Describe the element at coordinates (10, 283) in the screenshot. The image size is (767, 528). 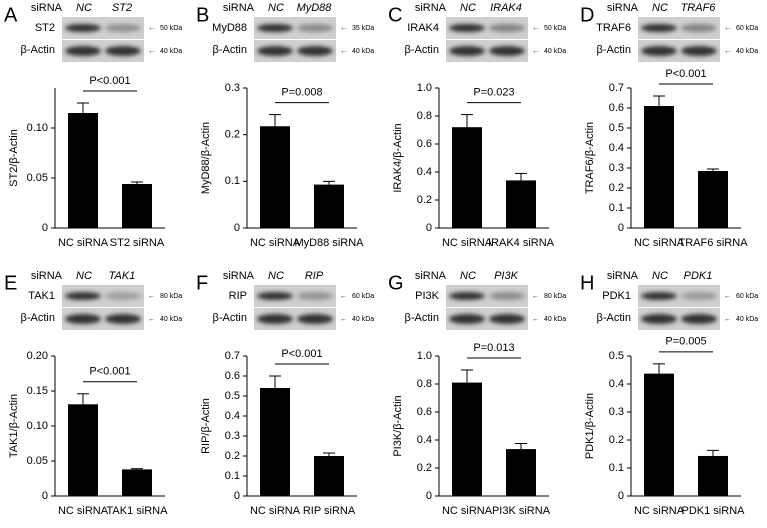
I see `panel-letter: E` at that location.